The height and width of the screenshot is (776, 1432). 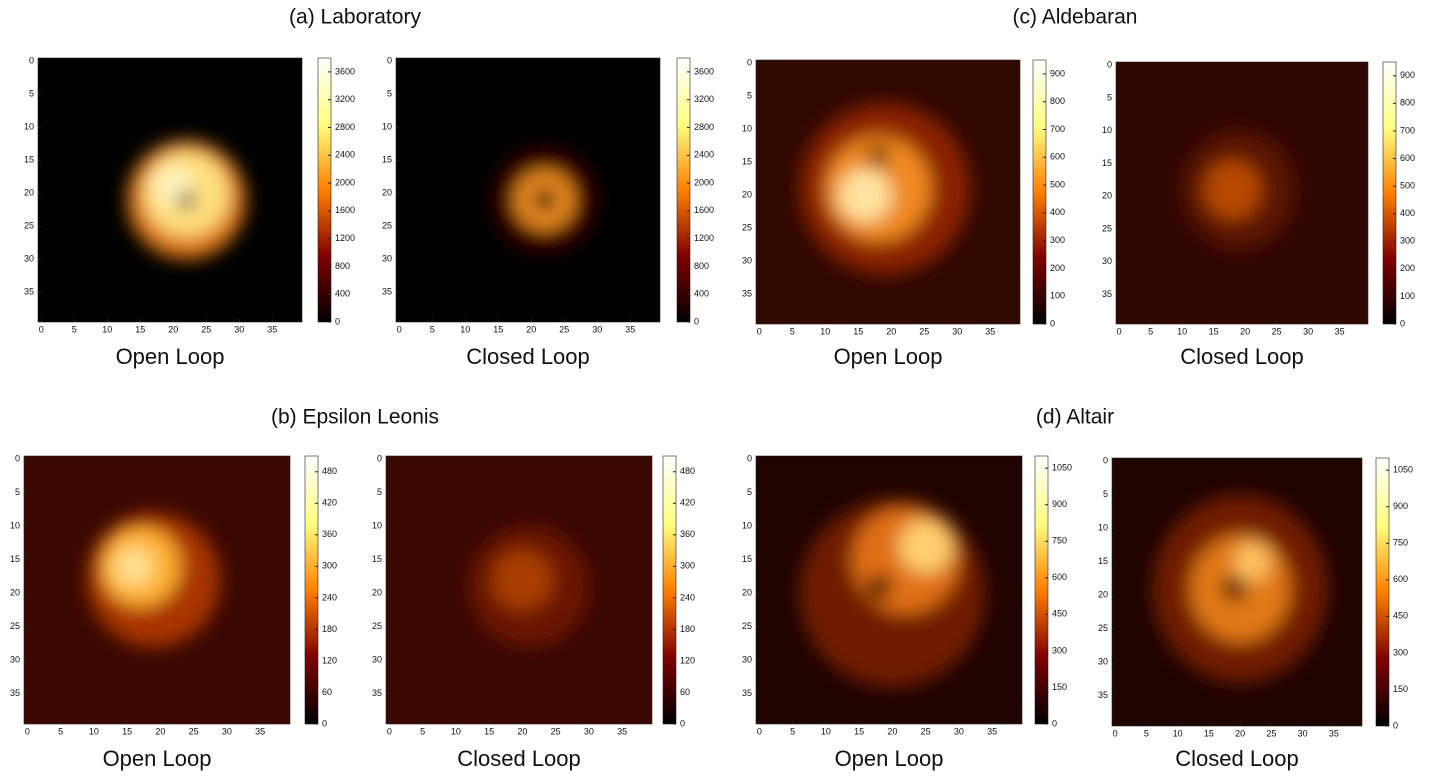 What do you see at coordinates (345, 155) in the screenshot?
I see `colorbar-tick-label: 2400` at bounding box center [345, 155].